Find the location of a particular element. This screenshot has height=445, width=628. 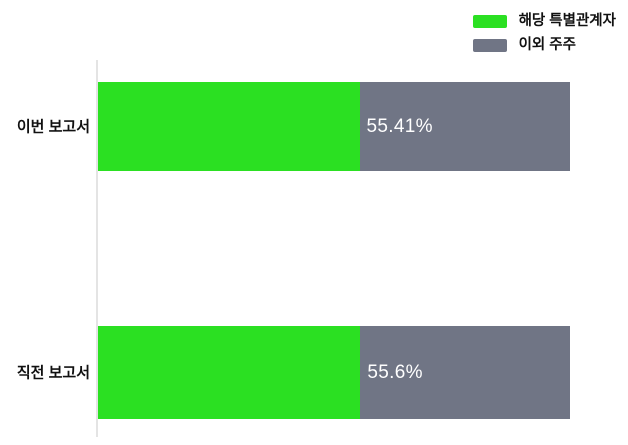

category-label-previous-report: 직전 보고서 is located at coordinates (53, 373).